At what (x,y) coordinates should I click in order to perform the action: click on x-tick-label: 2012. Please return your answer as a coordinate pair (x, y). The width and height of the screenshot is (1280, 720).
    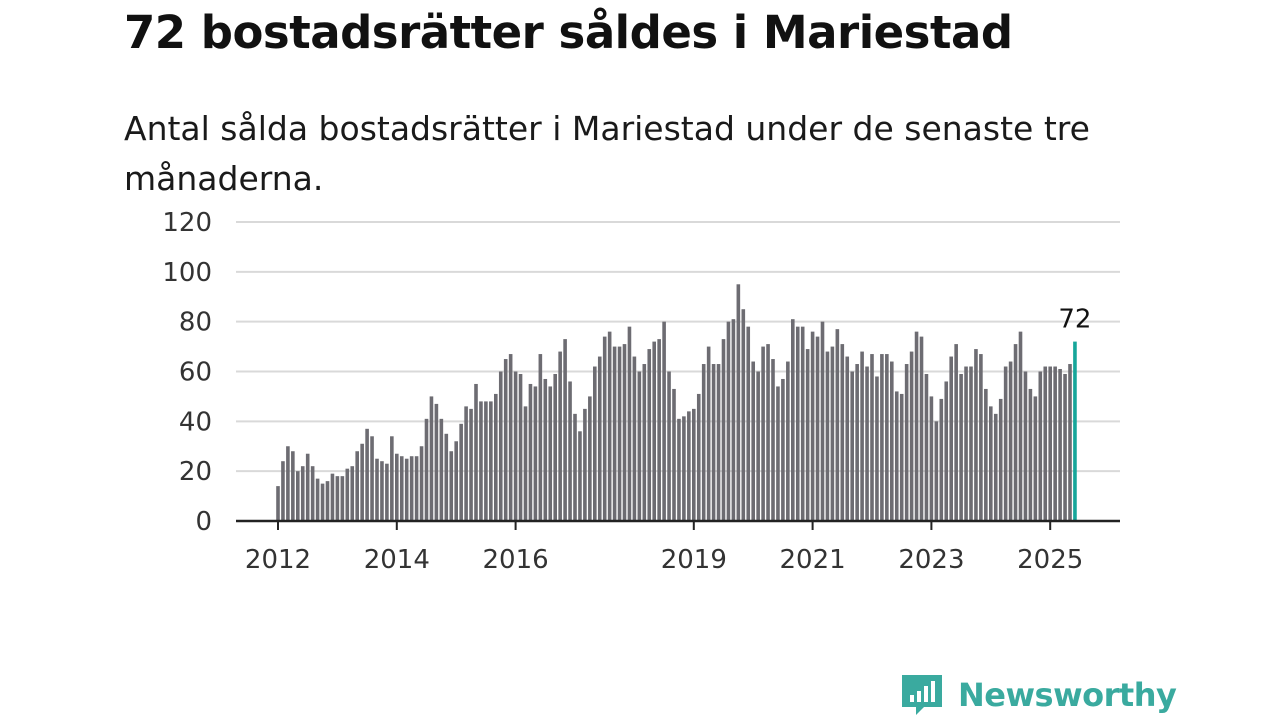
    Looking at the image, I should click on (278, 560).